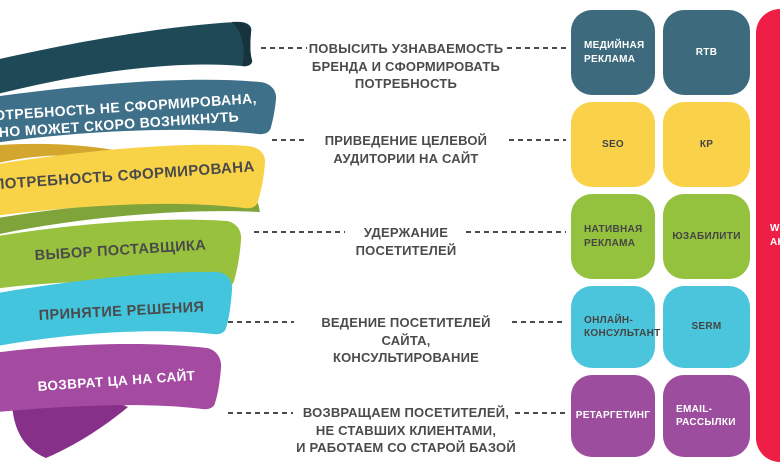 The width and height of the screenshot is (780, 470). What do you see at coordinates (768, 235) in the screenshot?
I see `web-analytics-bar: WEB-АНАЛИТИКА` at bounding box center [768, 235].